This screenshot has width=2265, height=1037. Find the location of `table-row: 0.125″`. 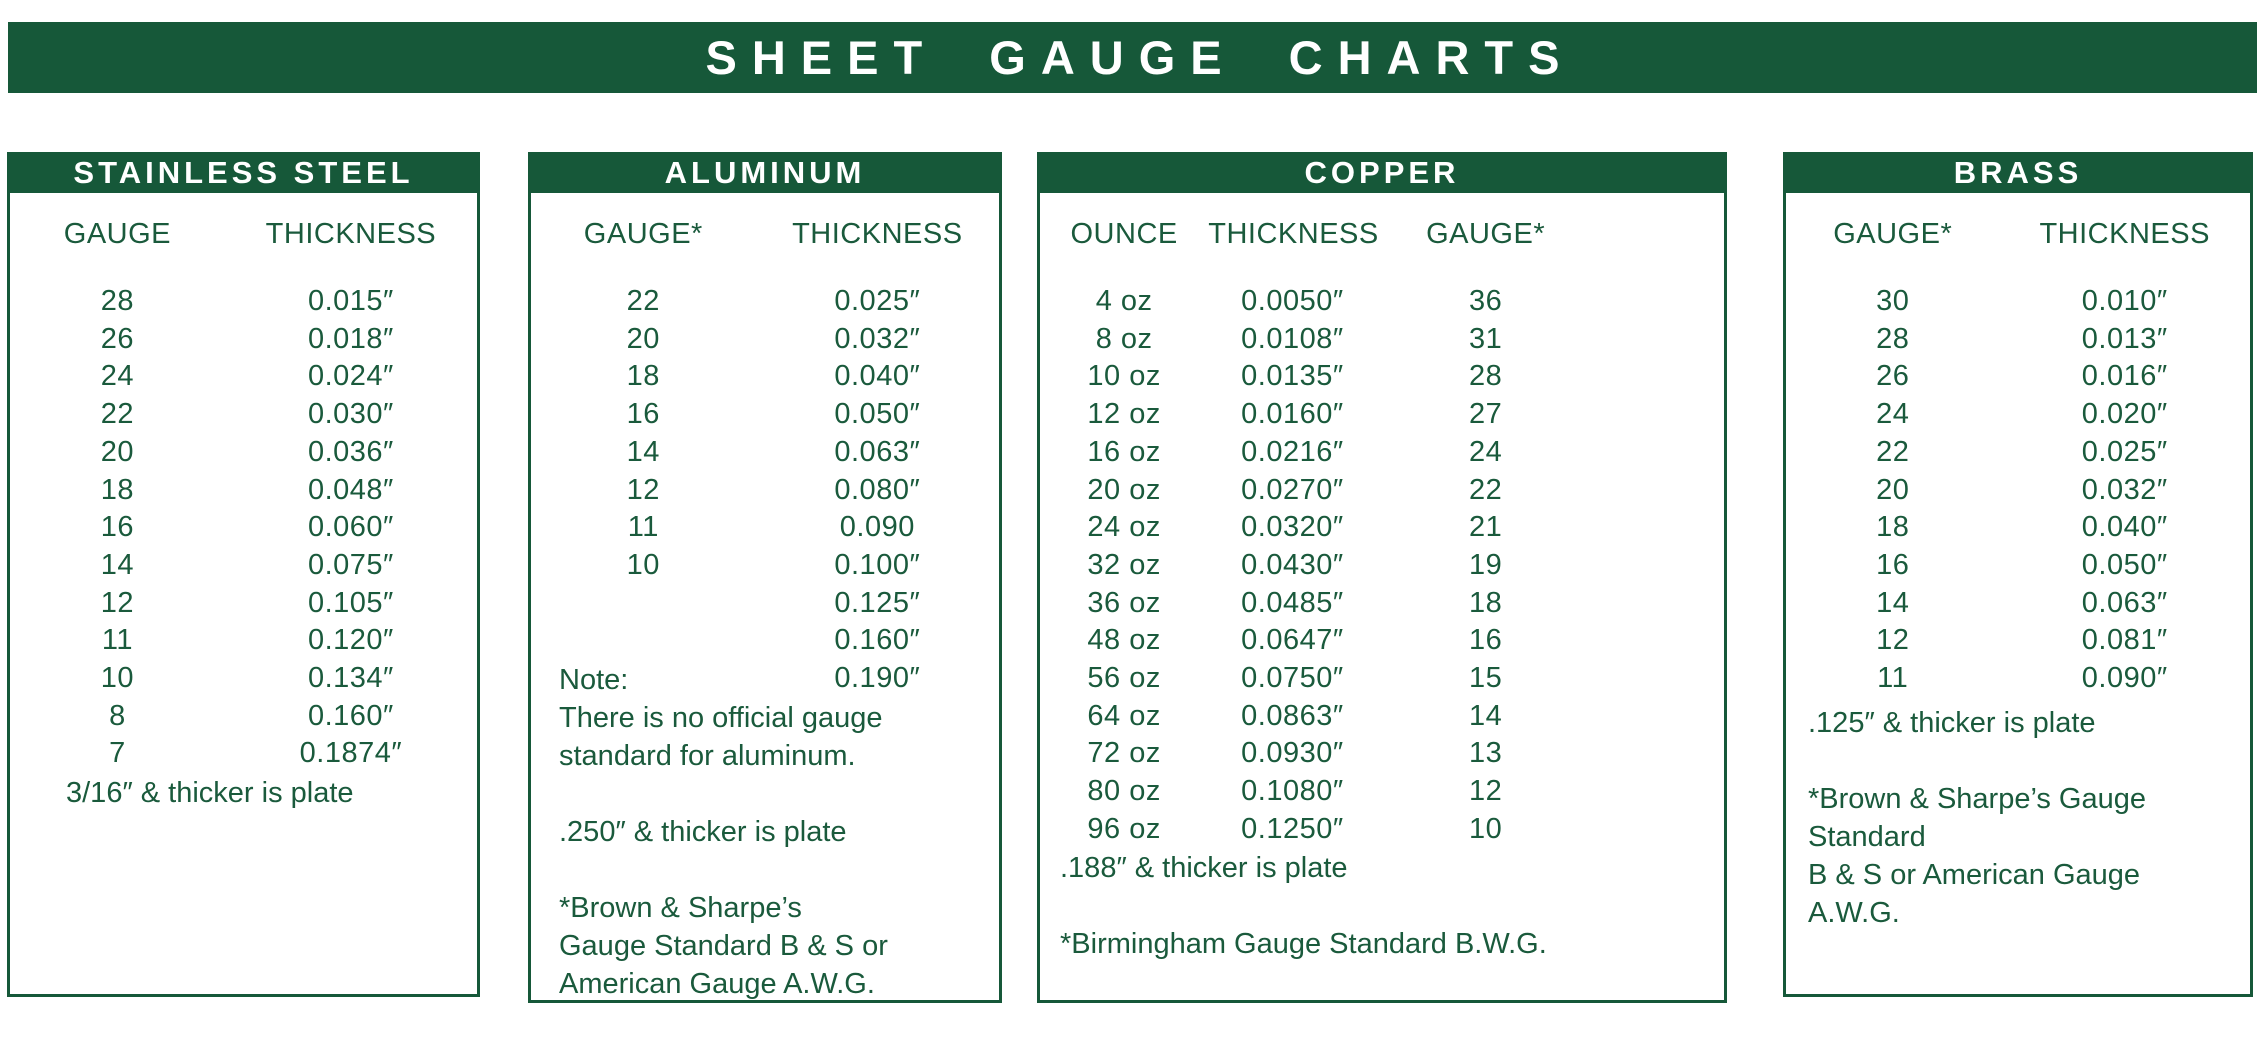

table-row: 0.125″ is located at coordinates (765, 604).